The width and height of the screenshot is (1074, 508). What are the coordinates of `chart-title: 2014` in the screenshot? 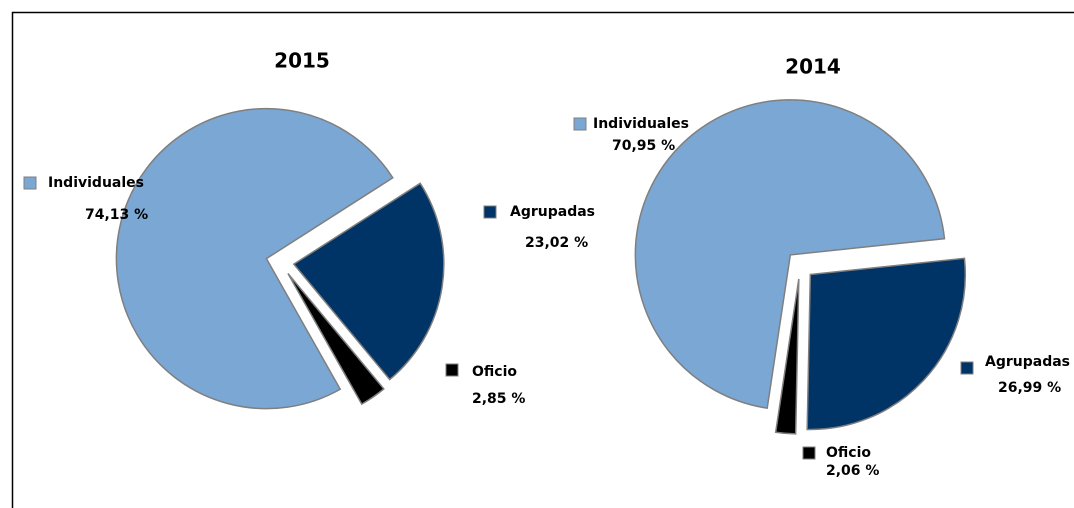 It's located at (813, 67).